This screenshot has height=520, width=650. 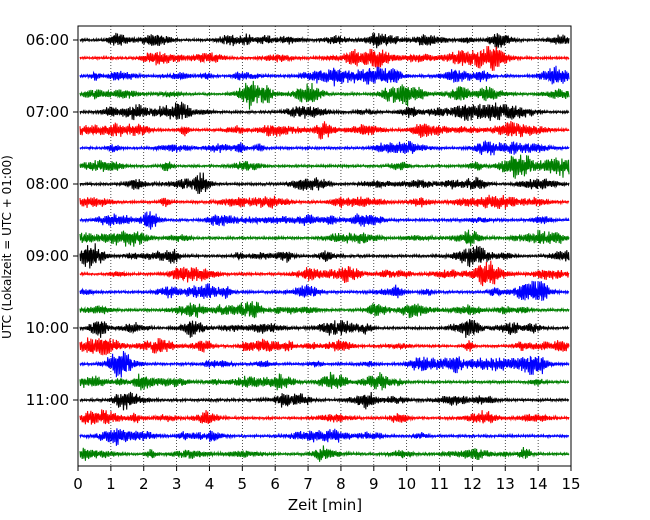 What do you see at coordinates (47, 112) in the screenshot?
I see `y-tick-label: 07:00` at bounding box center [47, 112].